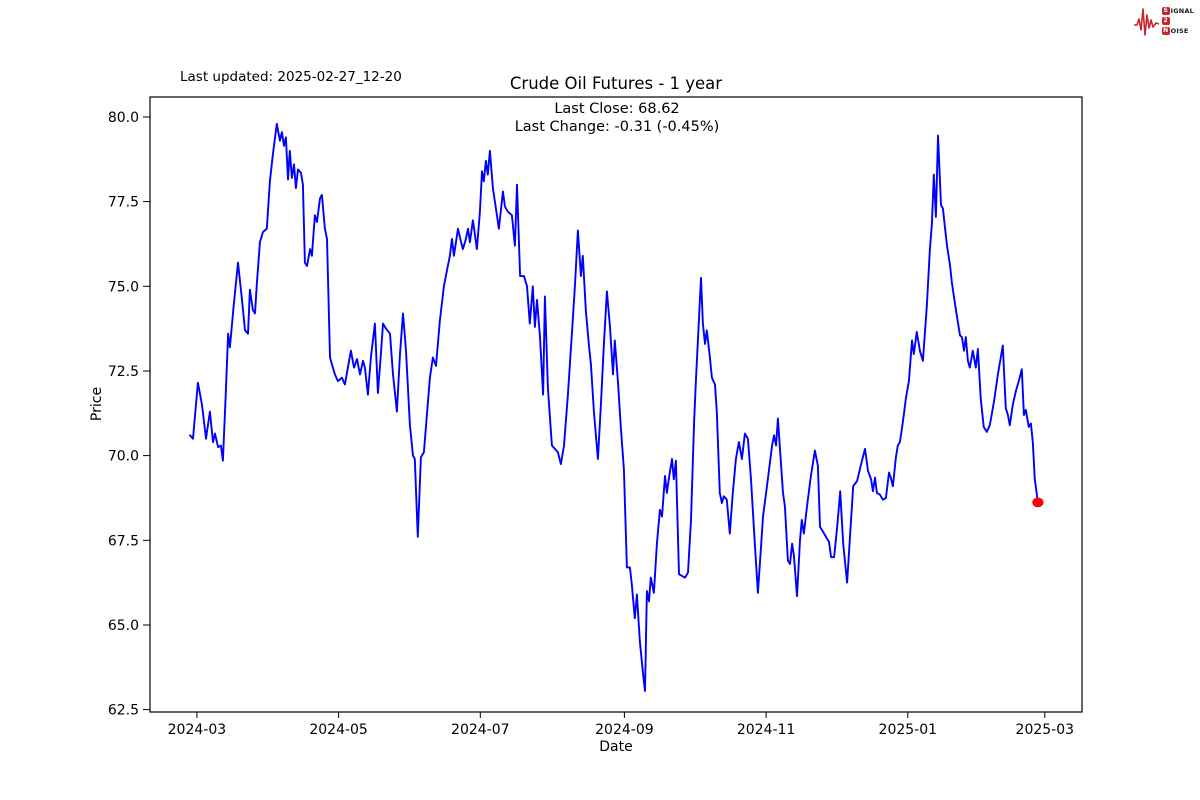  Describe the element at coordinates (1165, 11) in the screenshot. I see `logo-badge-s: S` at that location.